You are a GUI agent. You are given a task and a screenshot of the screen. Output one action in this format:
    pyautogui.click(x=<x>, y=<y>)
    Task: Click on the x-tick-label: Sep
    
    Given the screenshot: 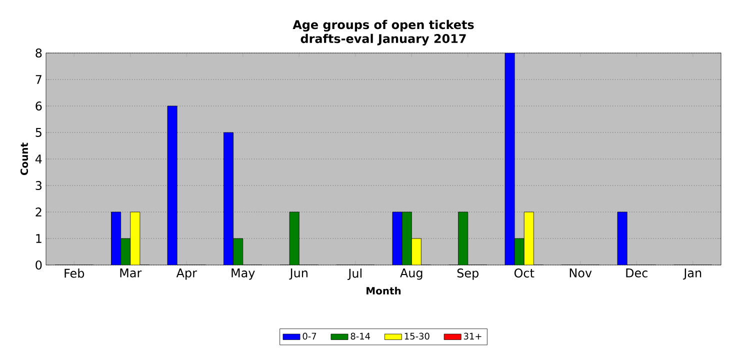 What is the action you would take?
    pyautogui.click(x=467, y=274)
    